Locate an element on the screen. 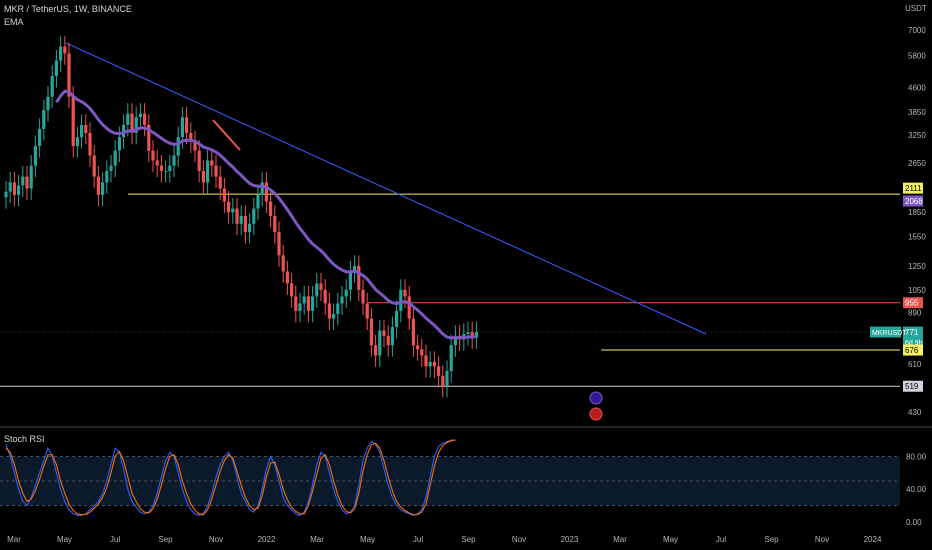 This screenshot has height=550, width=932. x-tick: 2023 is located at coordinates (570, 539).